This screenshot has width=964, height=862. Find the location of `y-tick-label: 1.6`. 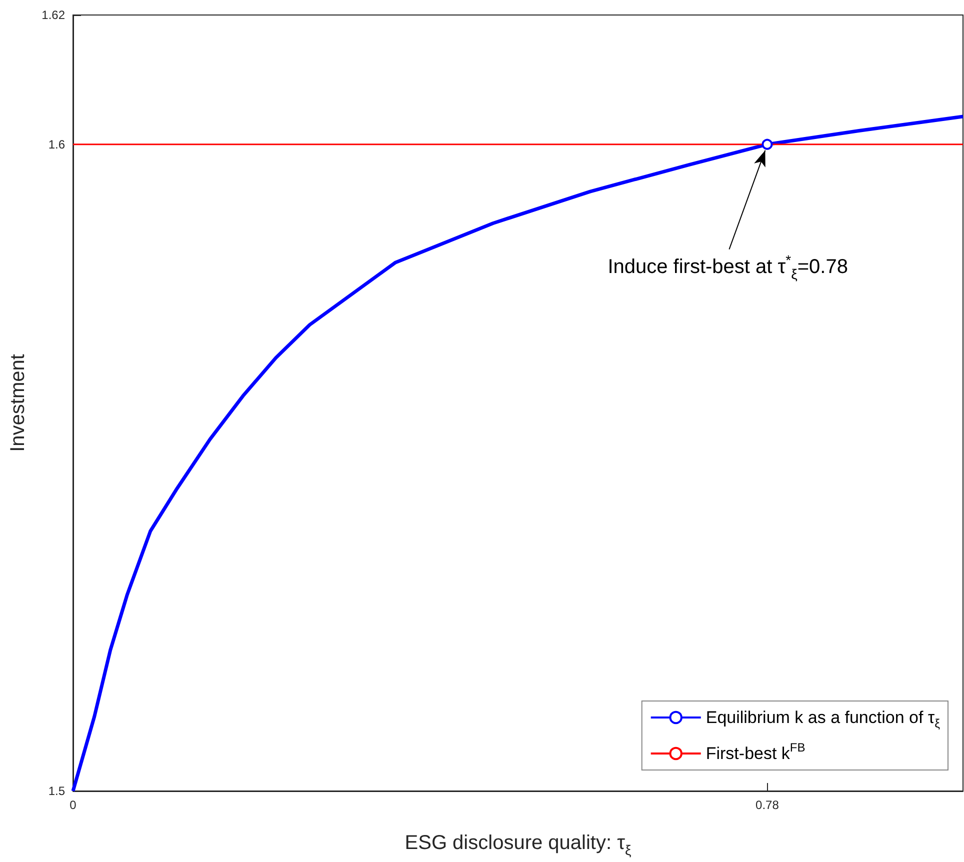

y-tick-label: 1.6 is located at coordinates (57, 144).